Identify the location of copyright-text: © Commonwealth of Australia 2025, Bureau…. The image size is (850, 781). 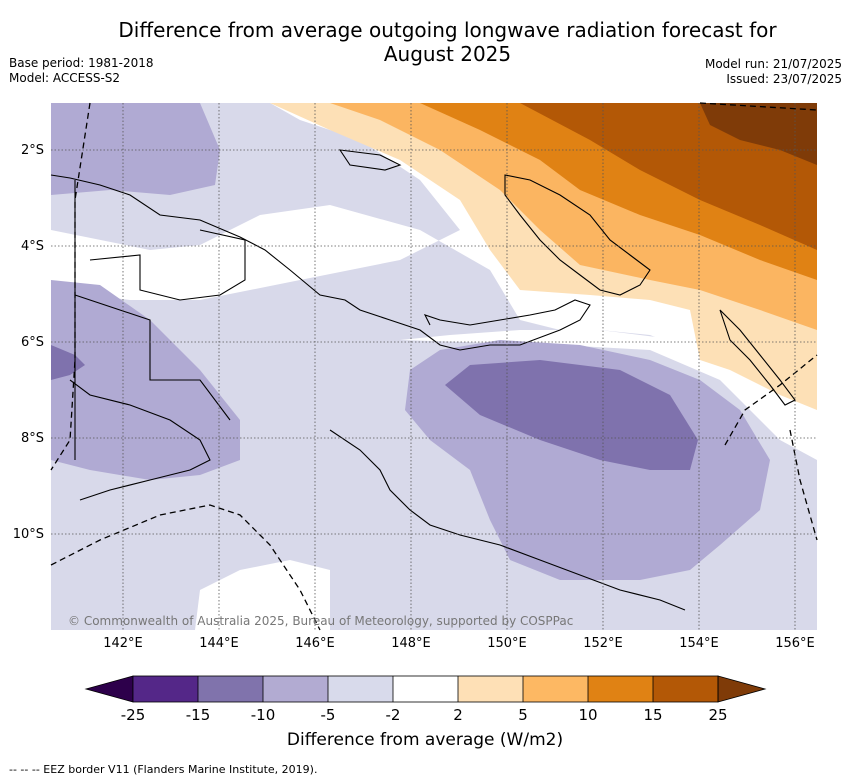
(321, 621).